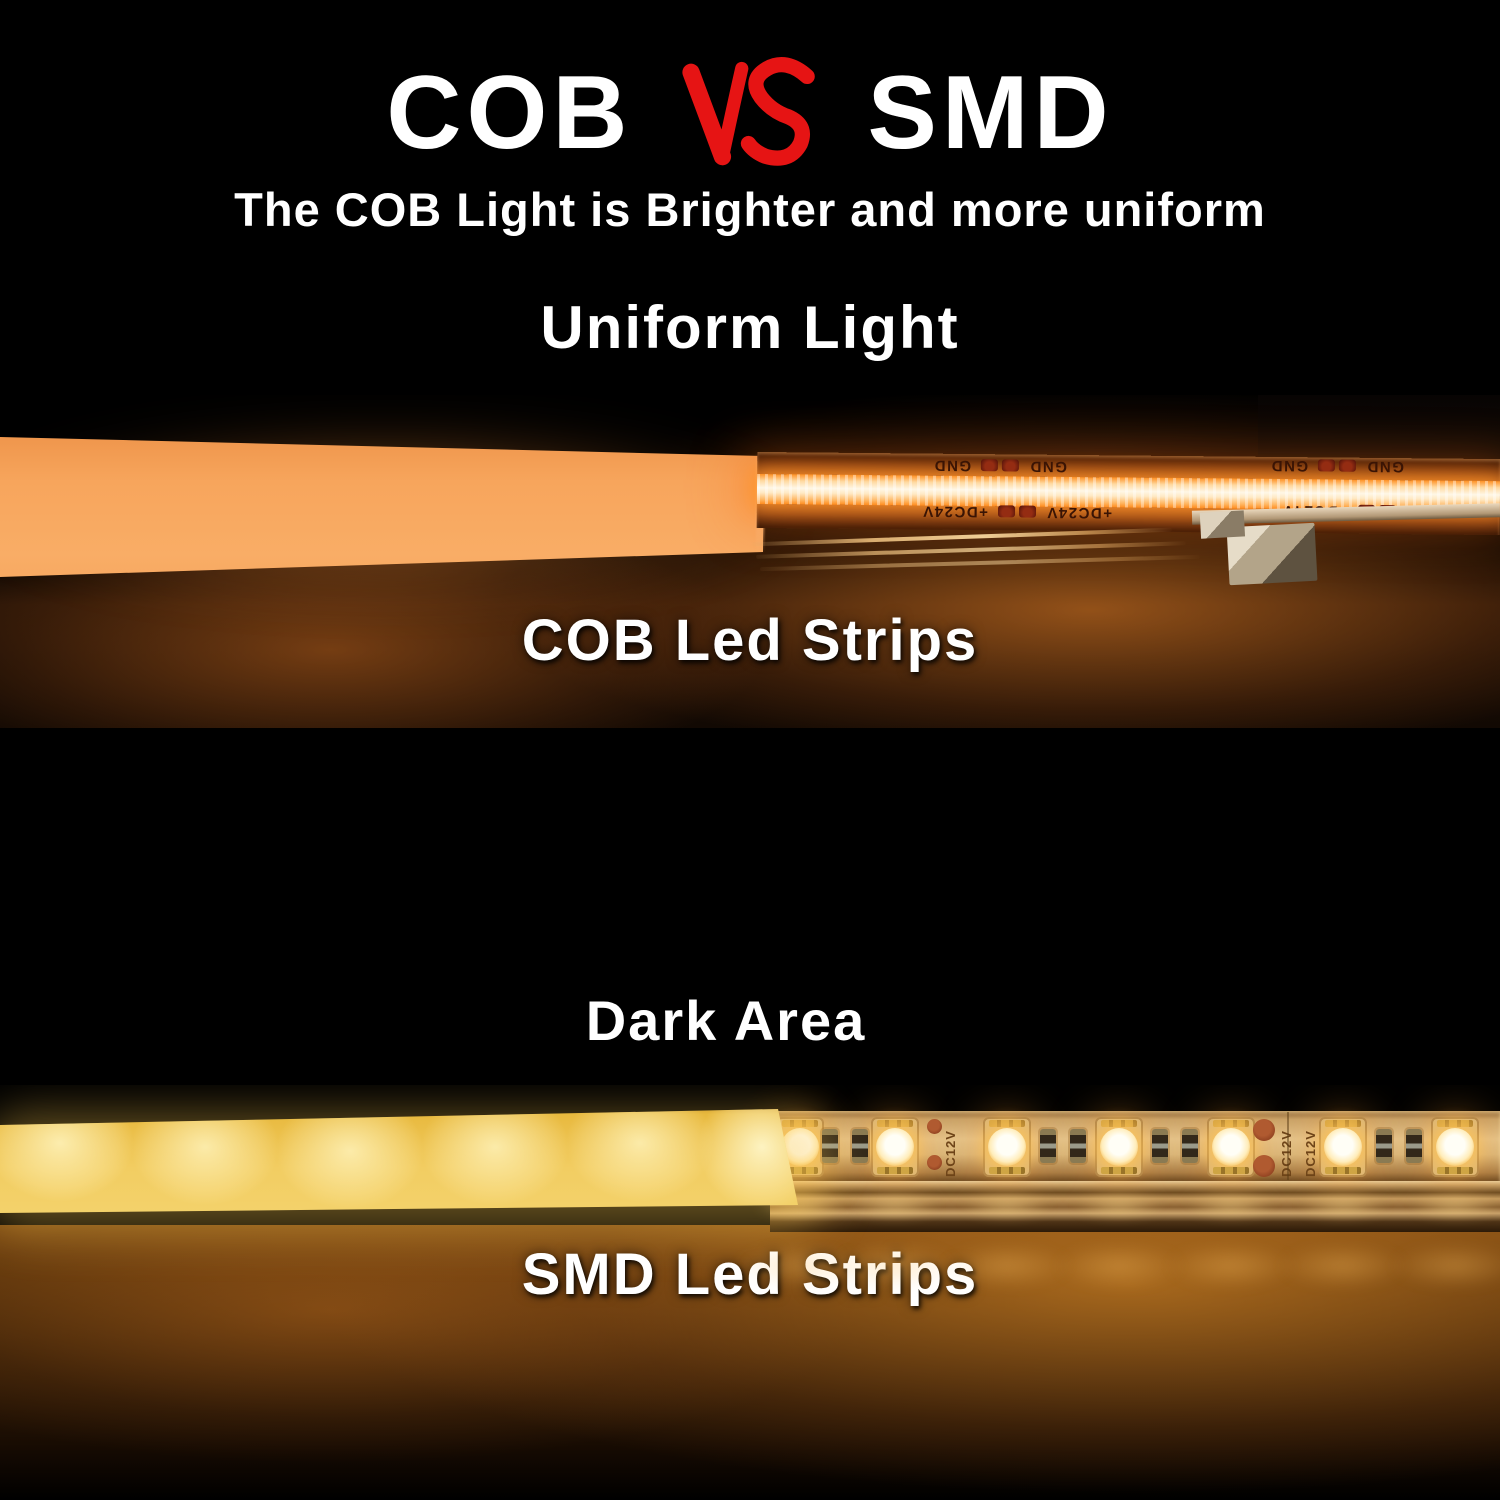 The width and height of the screenshot is (1500, 1500). I want to click on vs-brush-icon: VS, so click(749, 115).